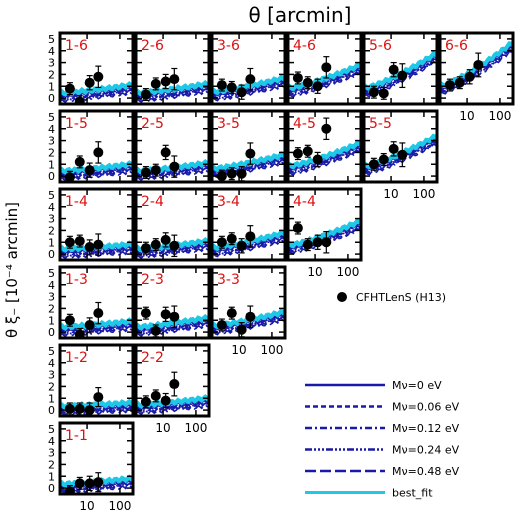  What do you see at coordinates (324, 233) in the screenshot?
I see `panel-4-4: 4-4 10 100` at bounding box center [324, 233].